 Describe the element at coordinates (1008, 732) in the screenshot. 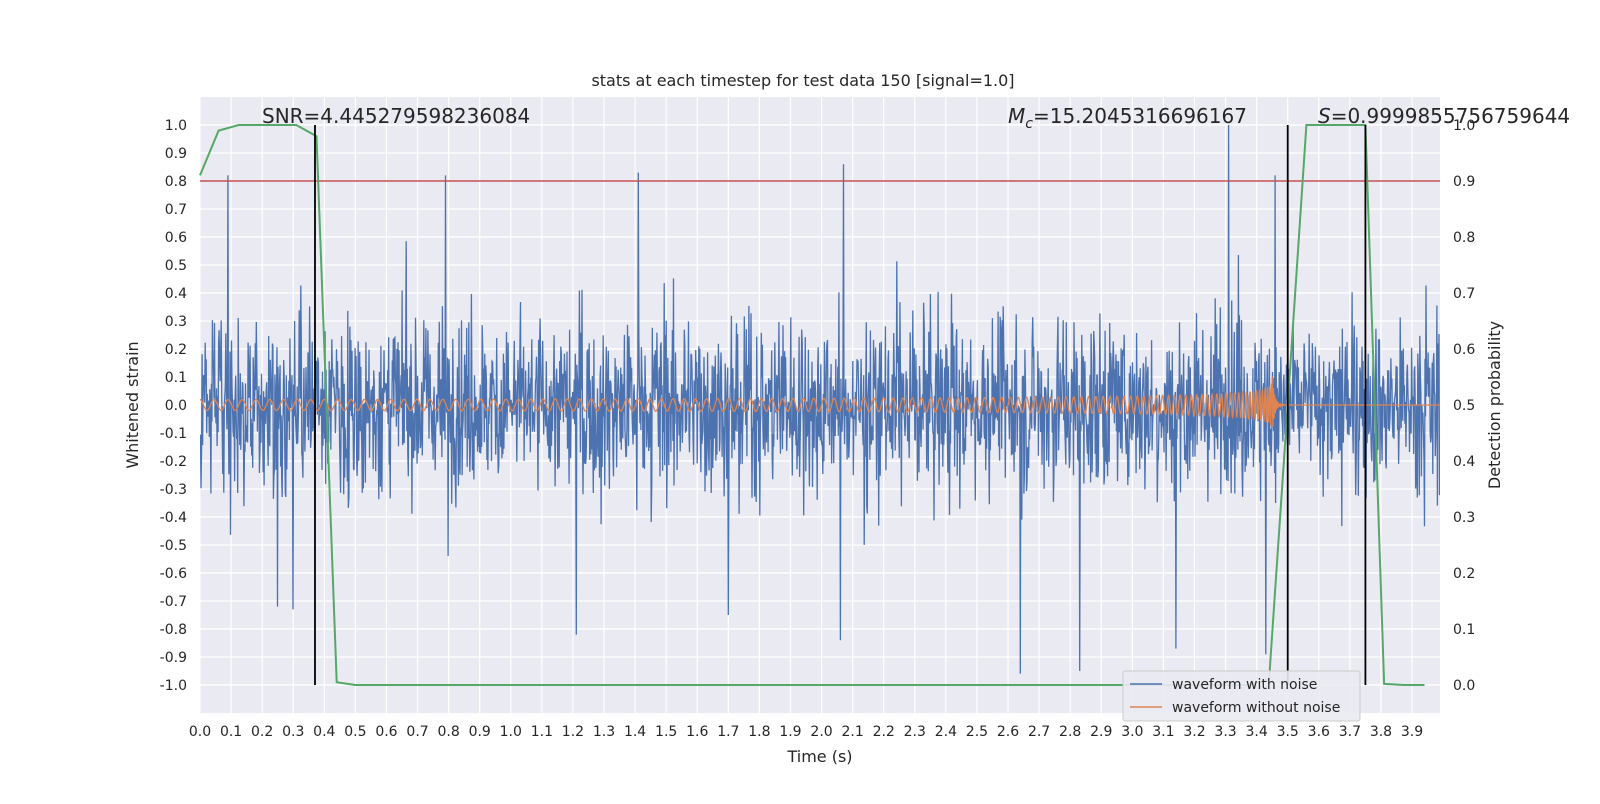

I see `x-tick-label: 2.6` at that location.